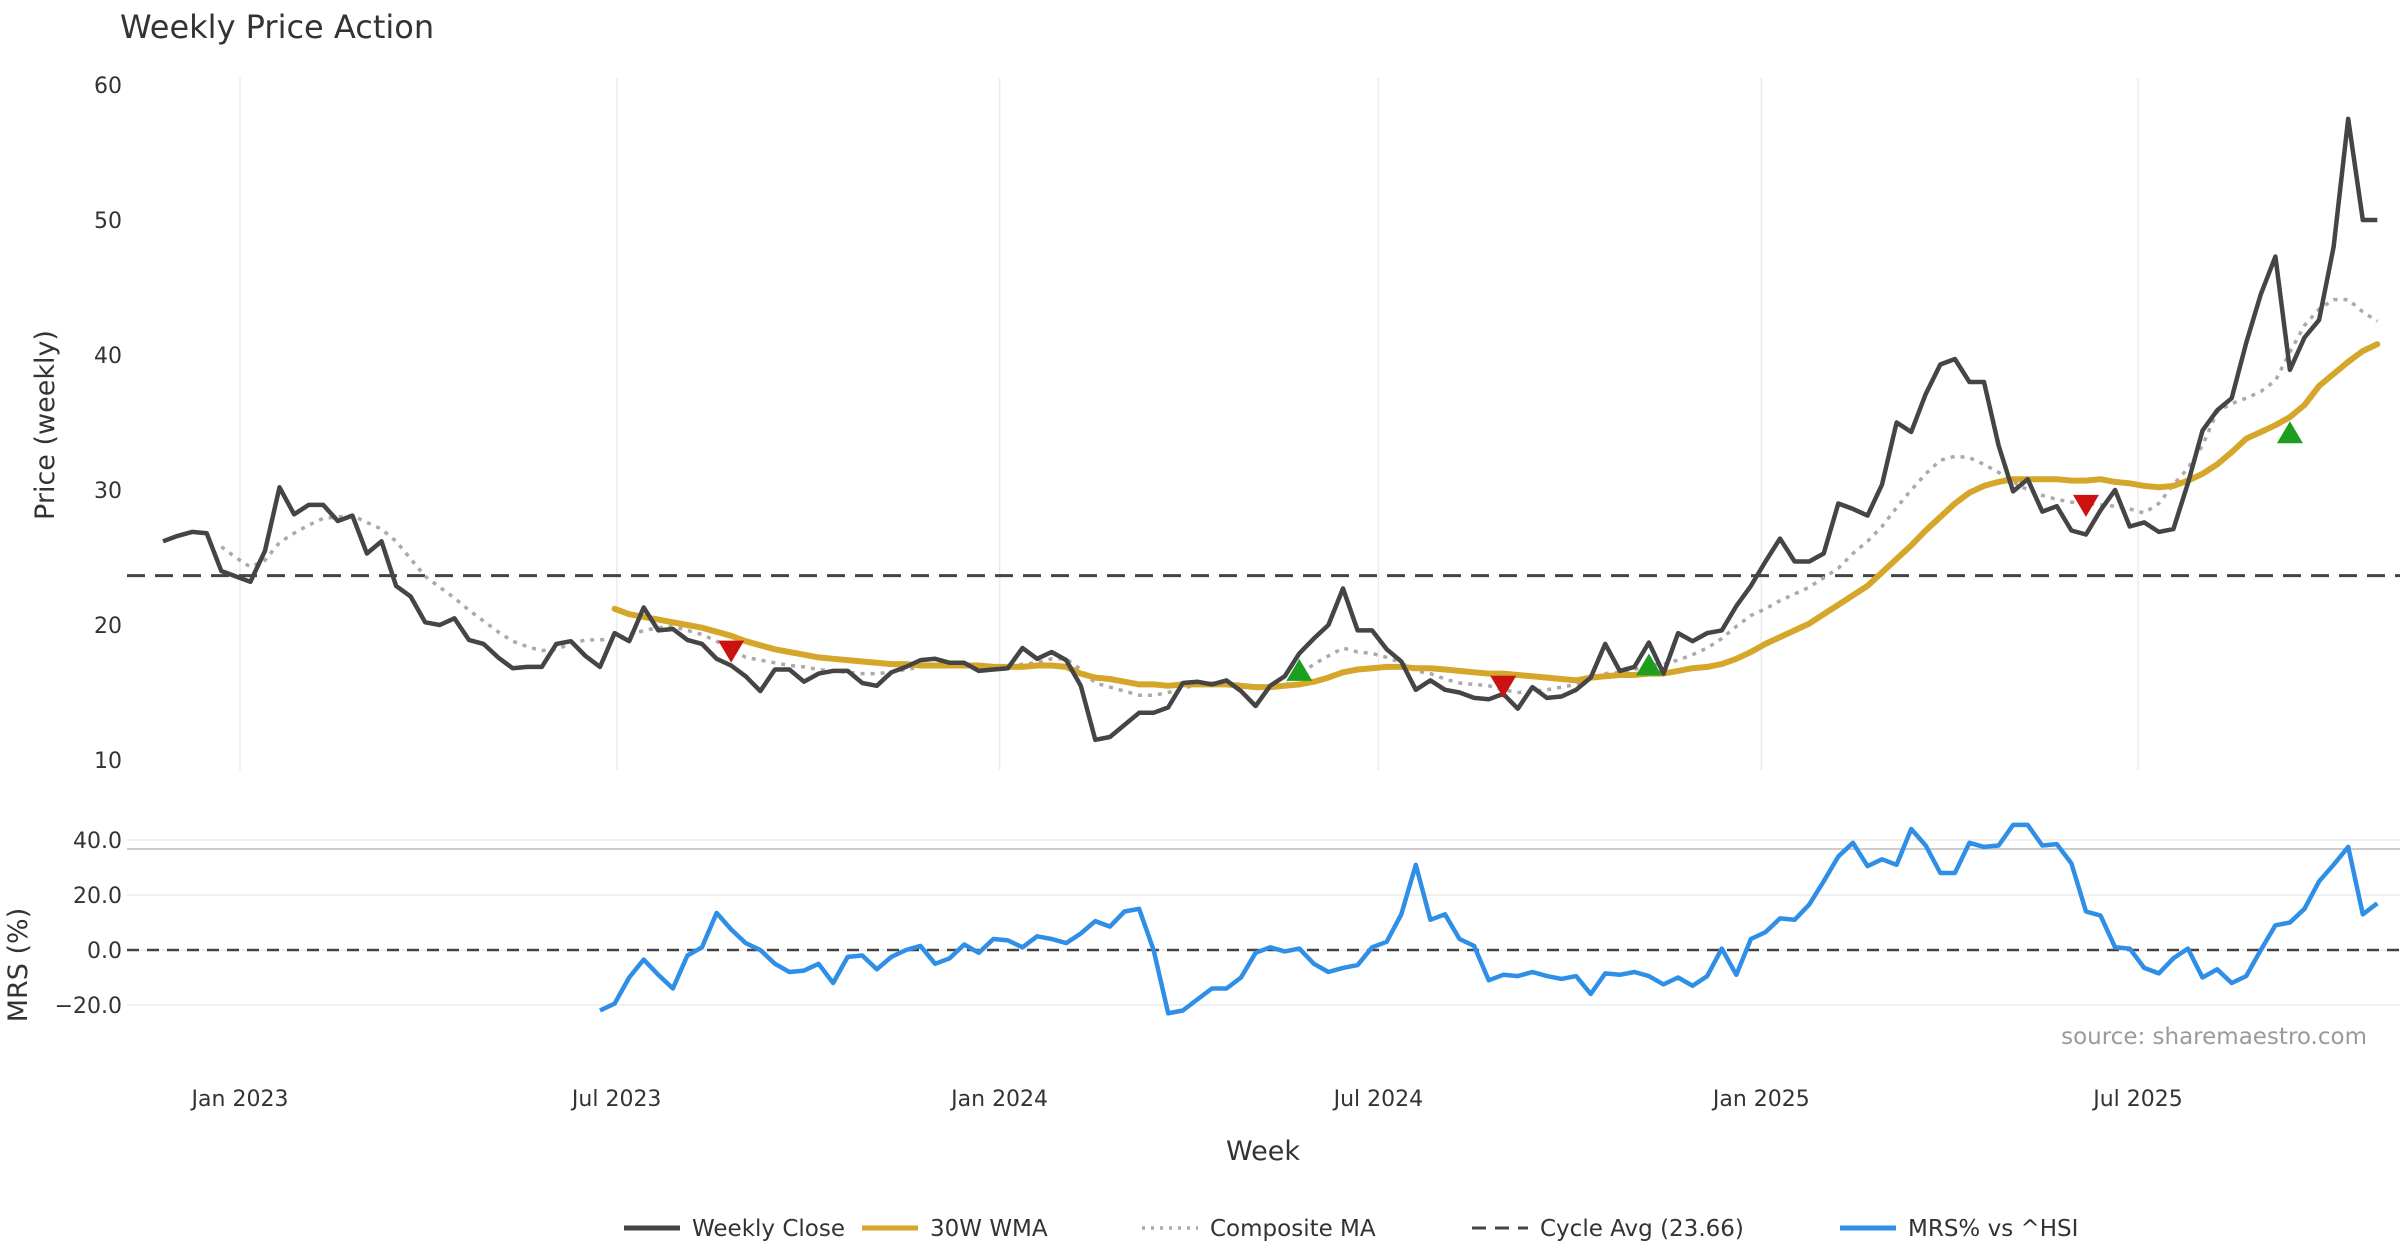 This screenshot has height=1260, width=2400. I want to click on mrs-y-axis-title: MRS (%), so click(18, 965).